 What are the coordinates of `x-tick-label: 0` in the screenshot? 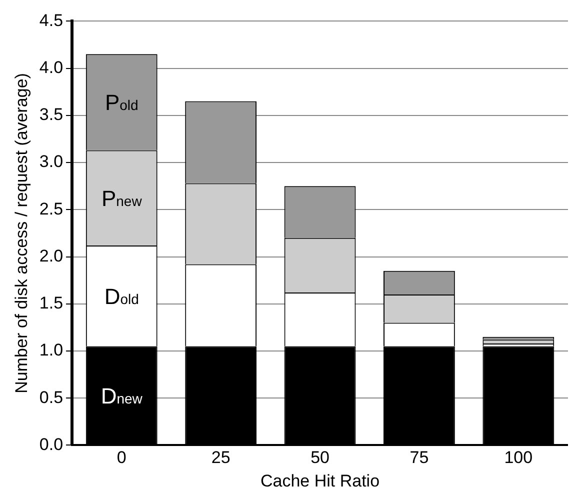 It's located at (121, 458).